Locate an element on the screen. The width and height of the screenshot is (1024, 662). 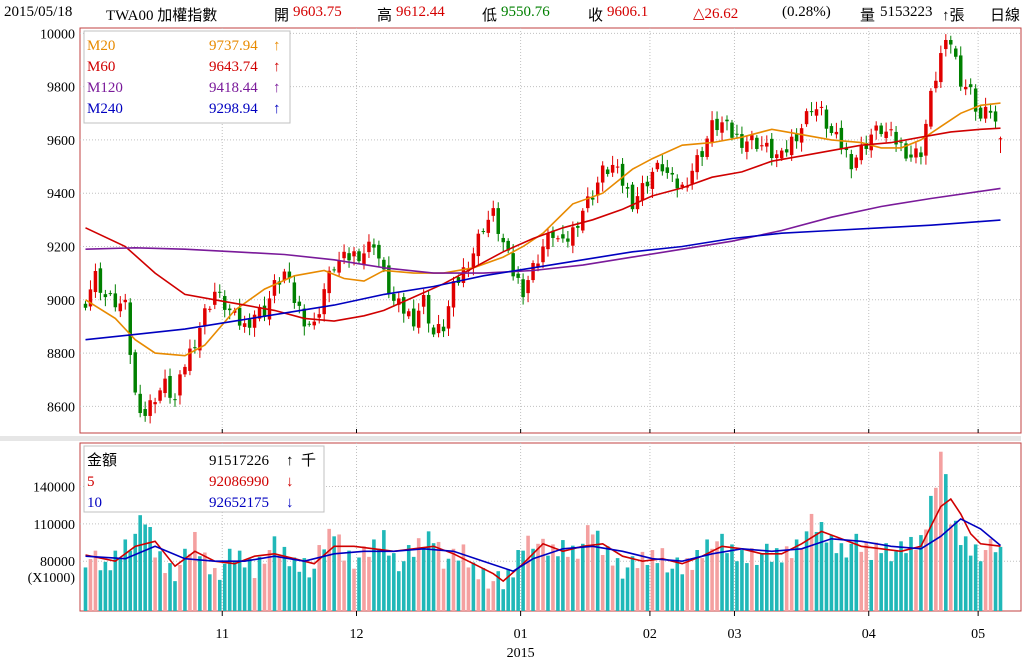
open-value: 9603.75 is located at coordinates (317, 12).